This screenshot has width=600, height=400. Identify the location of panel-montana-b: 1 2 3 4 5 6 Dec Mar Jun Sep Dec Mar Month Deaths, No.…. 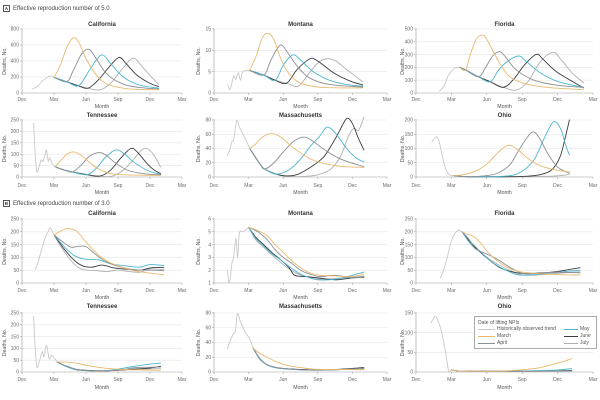
(294, 256).